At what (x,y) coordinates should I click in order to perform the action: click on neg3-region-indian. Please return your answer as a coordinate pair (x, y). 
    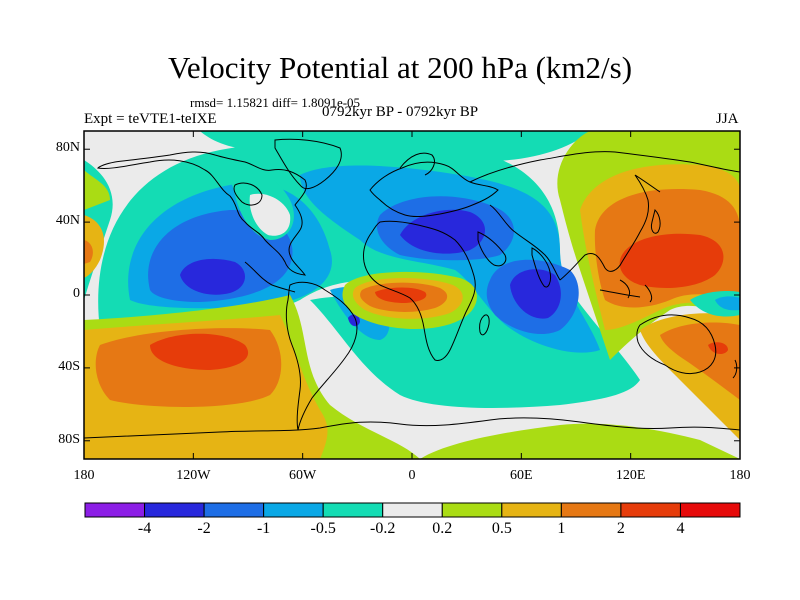
    Looking at the image, I should click on (535, 294).